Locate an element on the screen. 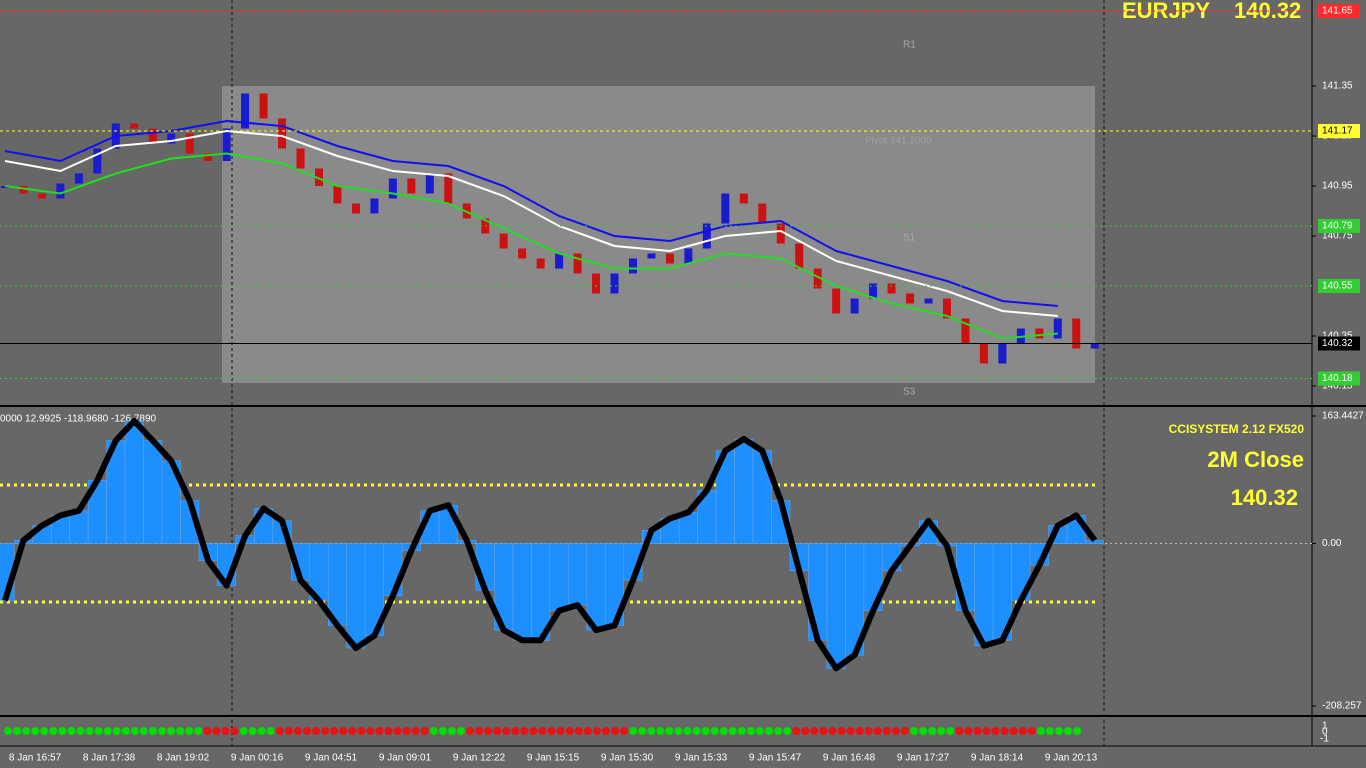 Image resolution: width=1366 pixels, height=768 pixels. cci-tick-label: 0.00 is located at coordinates (1332, 543).